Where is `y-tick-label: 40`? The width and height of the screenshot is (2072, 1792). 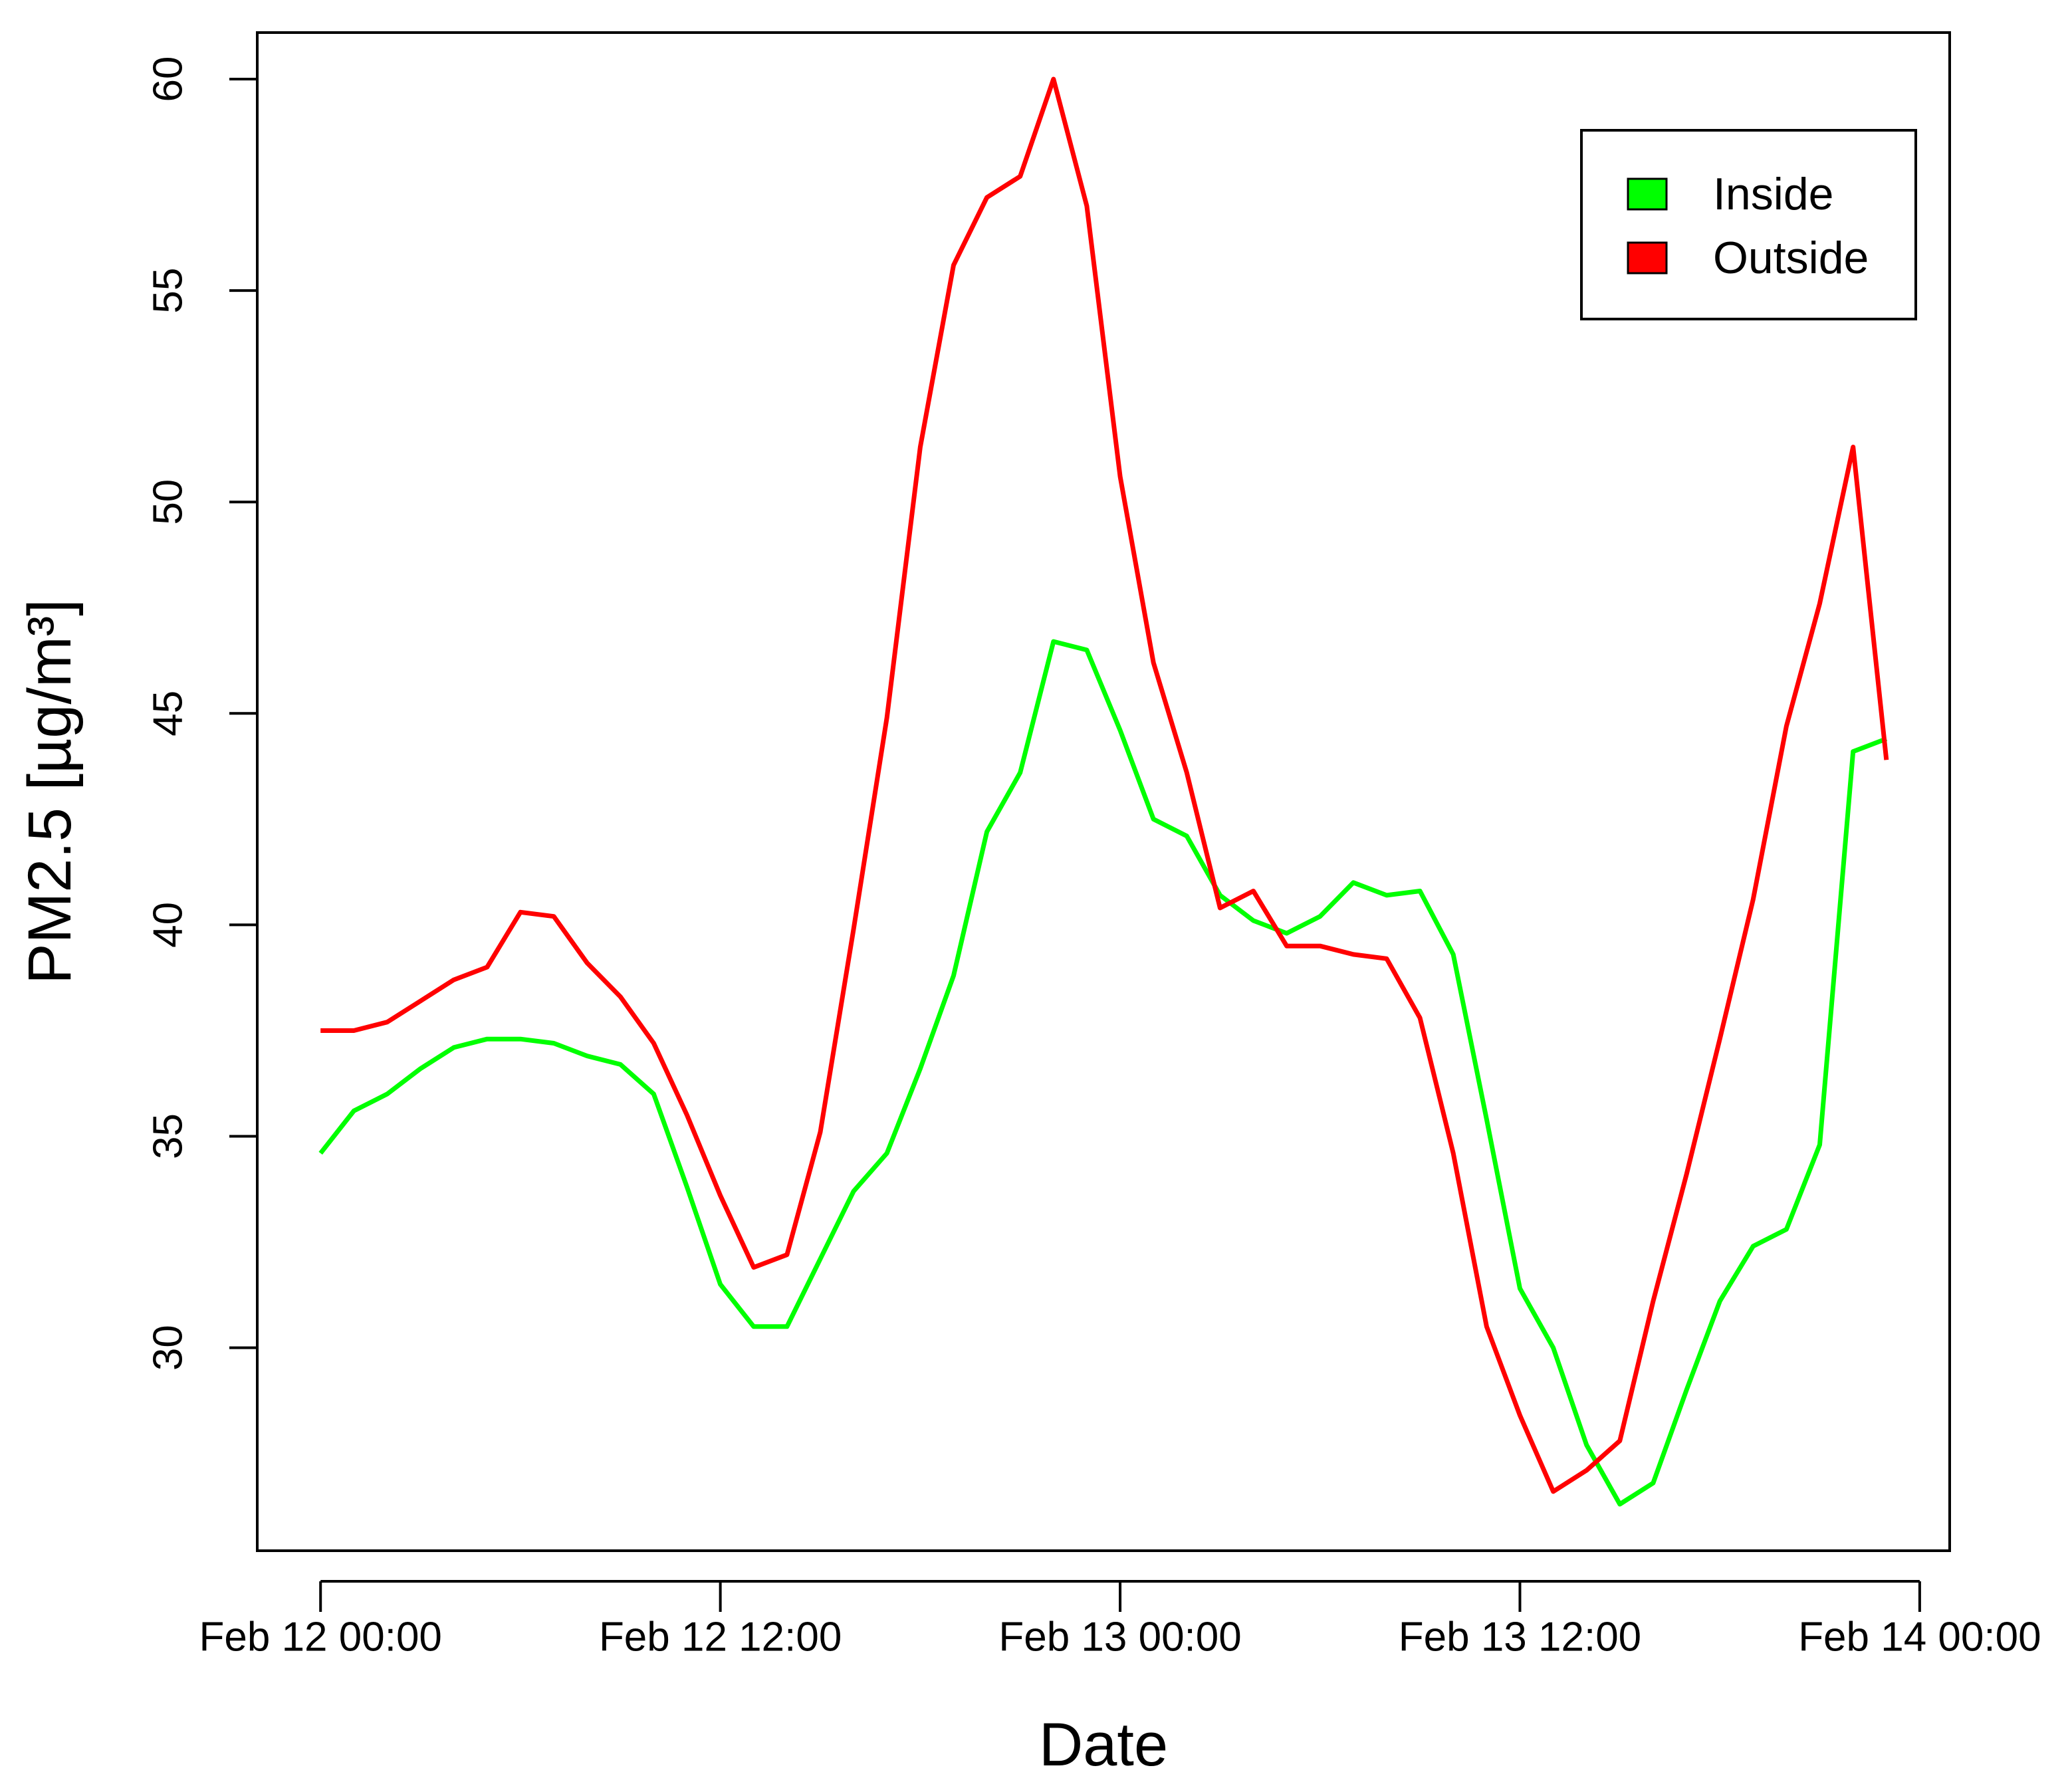 y-tick-label: 40 is located at coordinates (168, 925).